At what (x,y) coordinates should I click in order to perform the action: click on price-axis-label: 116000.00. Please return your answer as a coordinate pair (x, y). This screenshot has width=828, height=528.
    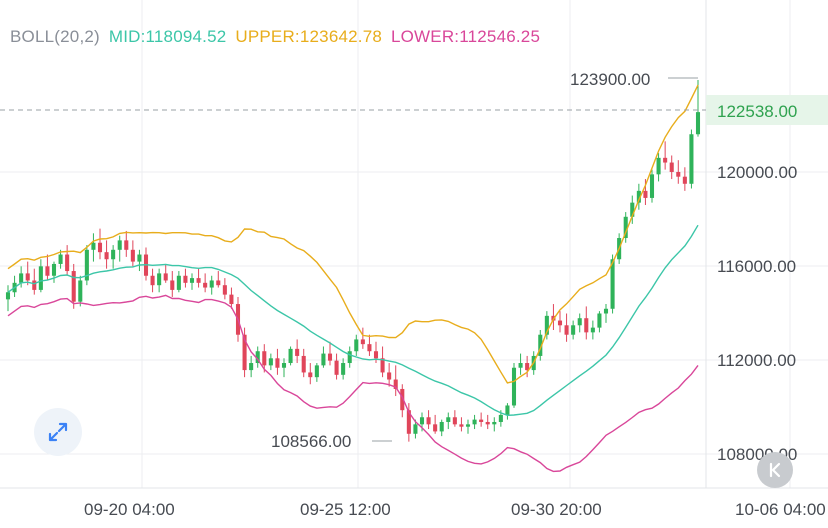
    Looking at the image, I should click on (756, 266).